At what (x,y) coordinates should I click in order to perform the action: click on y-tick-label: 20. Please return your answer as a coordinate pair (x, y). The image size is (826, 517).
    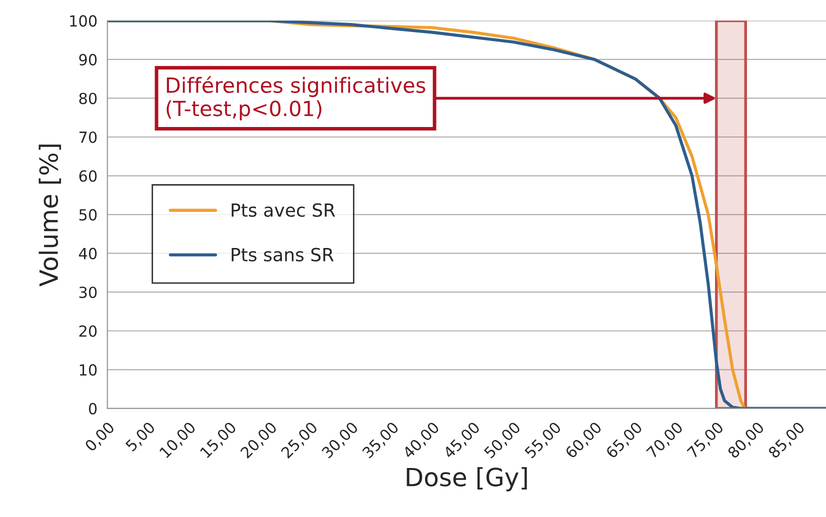
    Looking at the image, I should click on (88, 331).